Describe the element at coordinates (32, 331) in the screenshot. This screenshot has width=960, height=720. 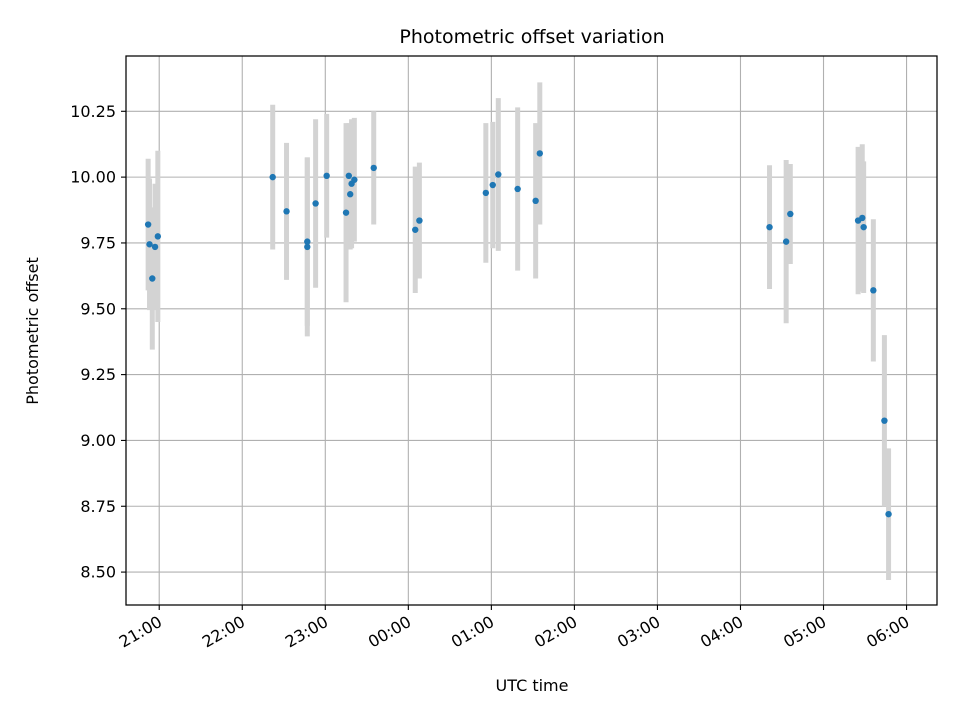
I see `y-axis-label: Photometric offset` at that location.